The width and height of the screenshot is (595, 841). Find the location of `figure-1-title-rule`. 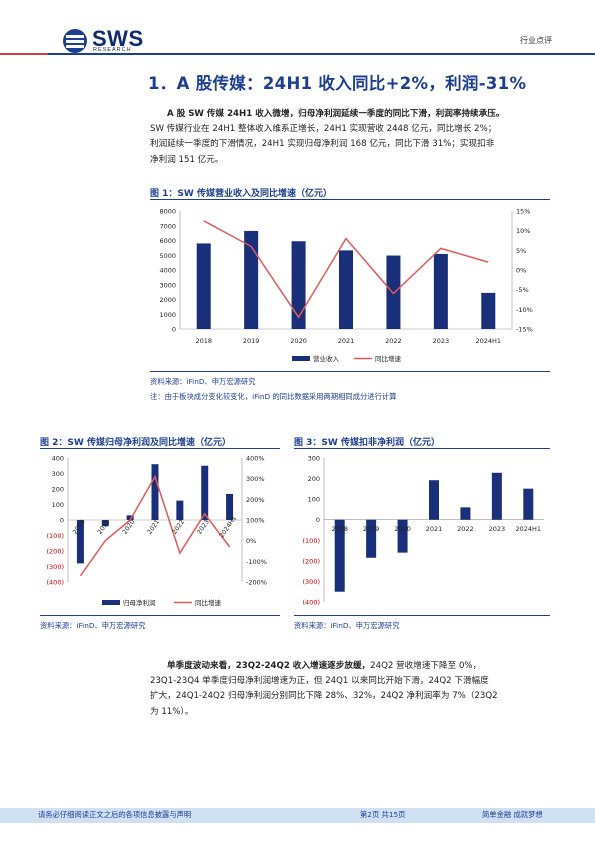

figure-1-title-rule is located at coordinates (350, 199).